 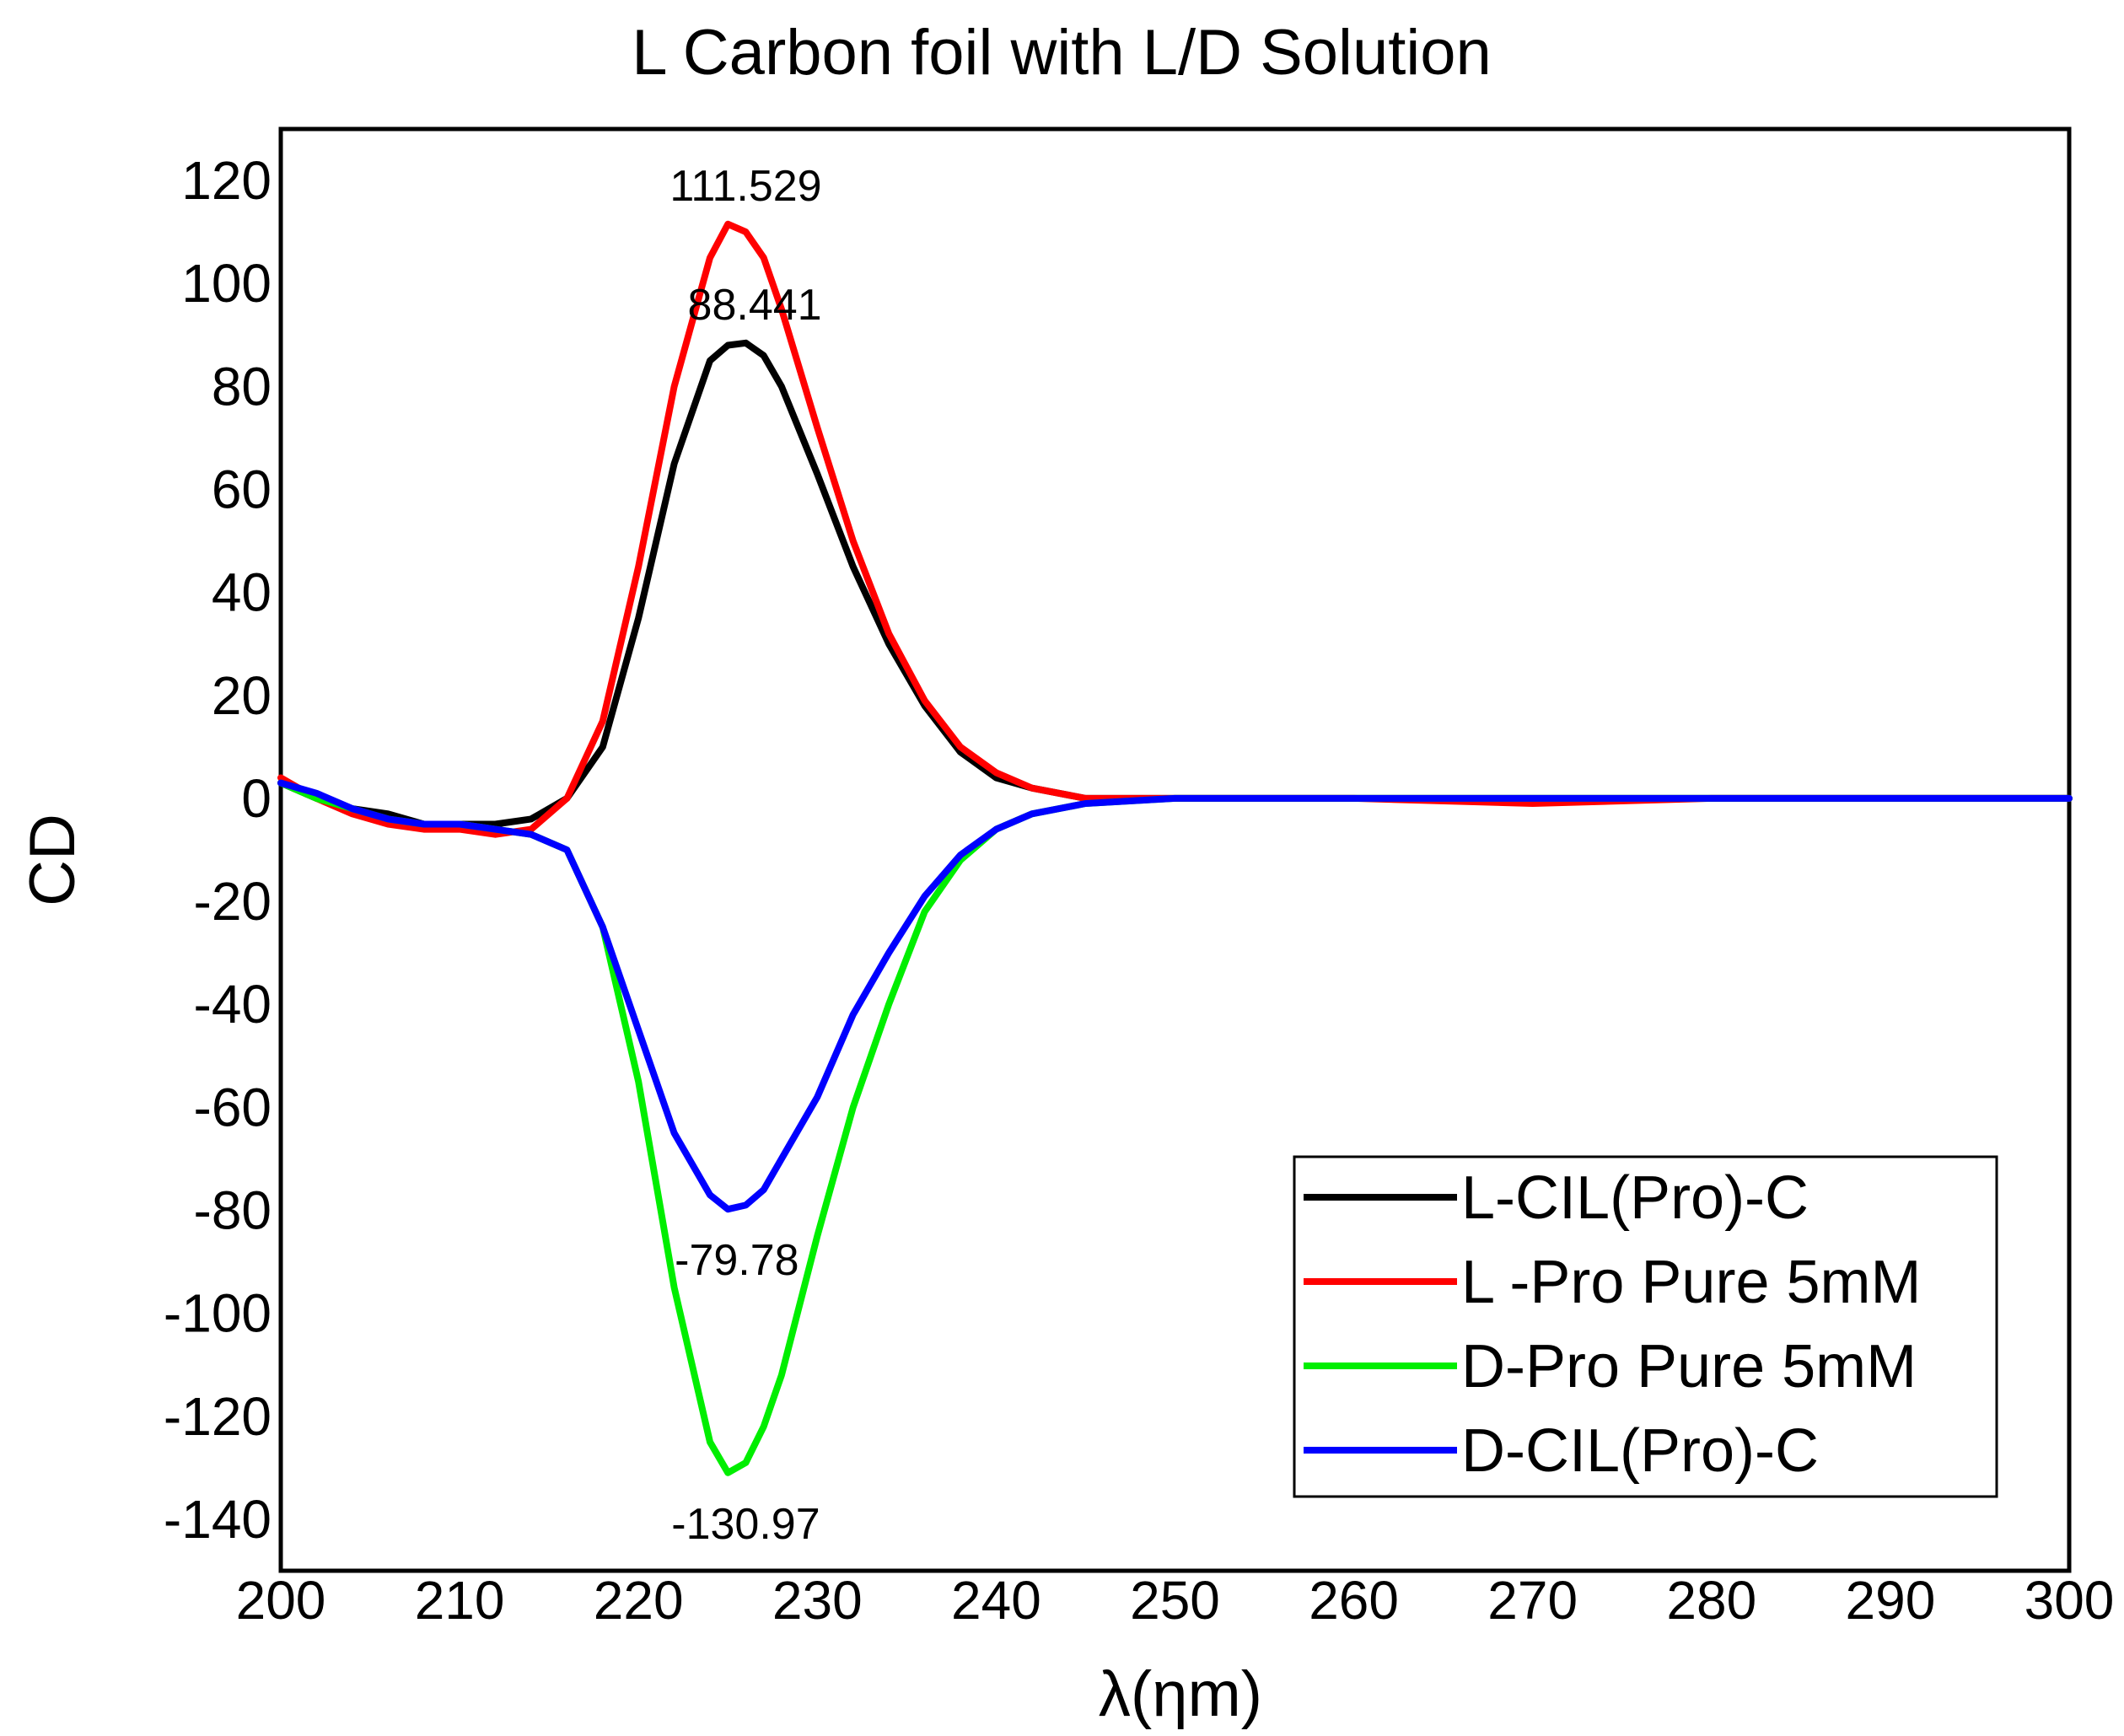 What do you see at coordinates (218, 850) in the screenshot?
I see `y-axis: 120 100 80 60 40 20 0 -20 -40 -60 -80 -100 -120 -140` at bounding box center [218, 850].